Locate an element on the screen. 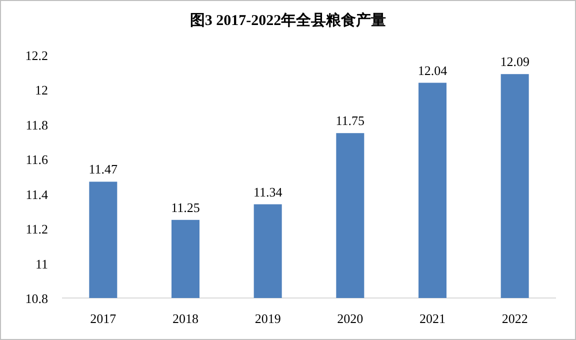  y-tick-label: 12.2 is located at coordinates (36, 55).